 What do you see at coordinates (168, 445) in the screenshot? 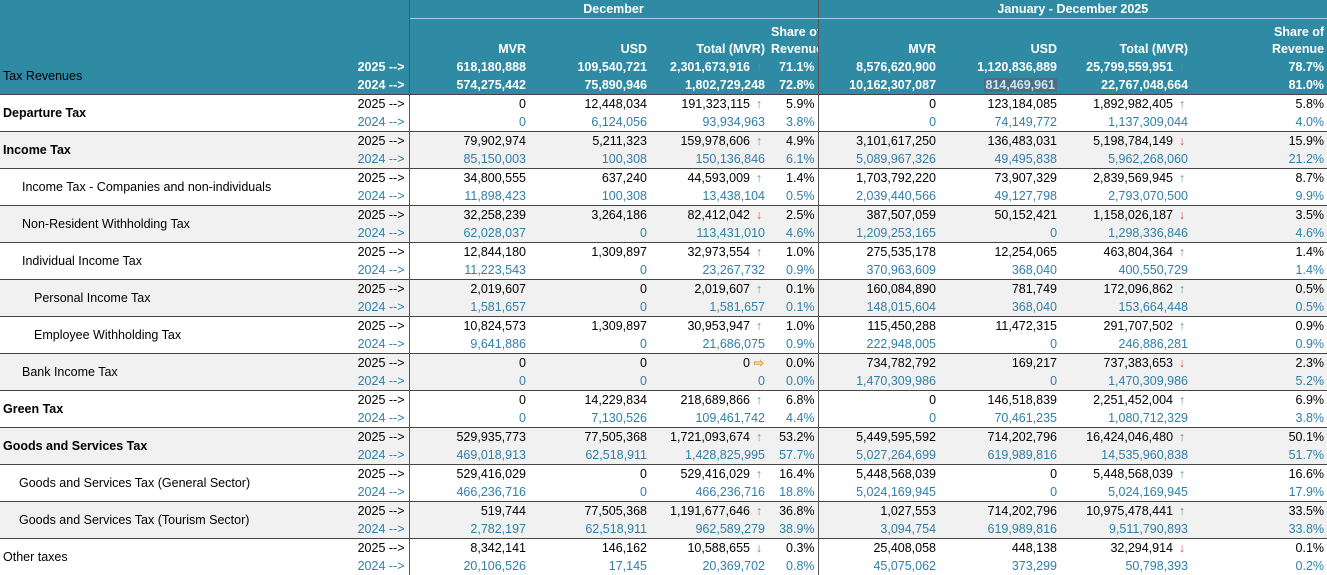
I see `row-label: Goods and Services Tax` at bounding box center [168, 445].